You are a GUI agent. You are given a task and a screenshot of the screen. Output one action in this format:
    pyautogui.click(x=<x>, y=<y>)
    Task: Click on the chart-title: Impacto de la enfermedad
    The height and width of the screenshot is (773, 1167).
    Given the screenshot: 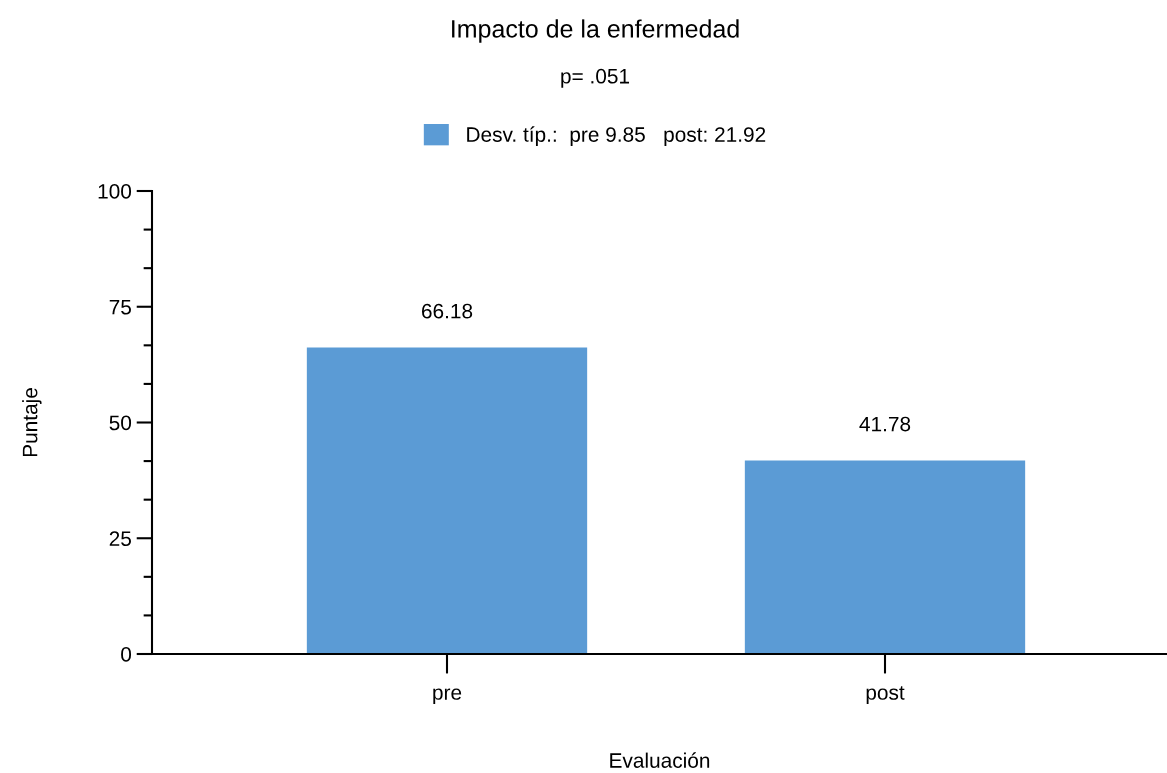 What is the action you would take?
    pyautogui.click(x=595, y=31)
    